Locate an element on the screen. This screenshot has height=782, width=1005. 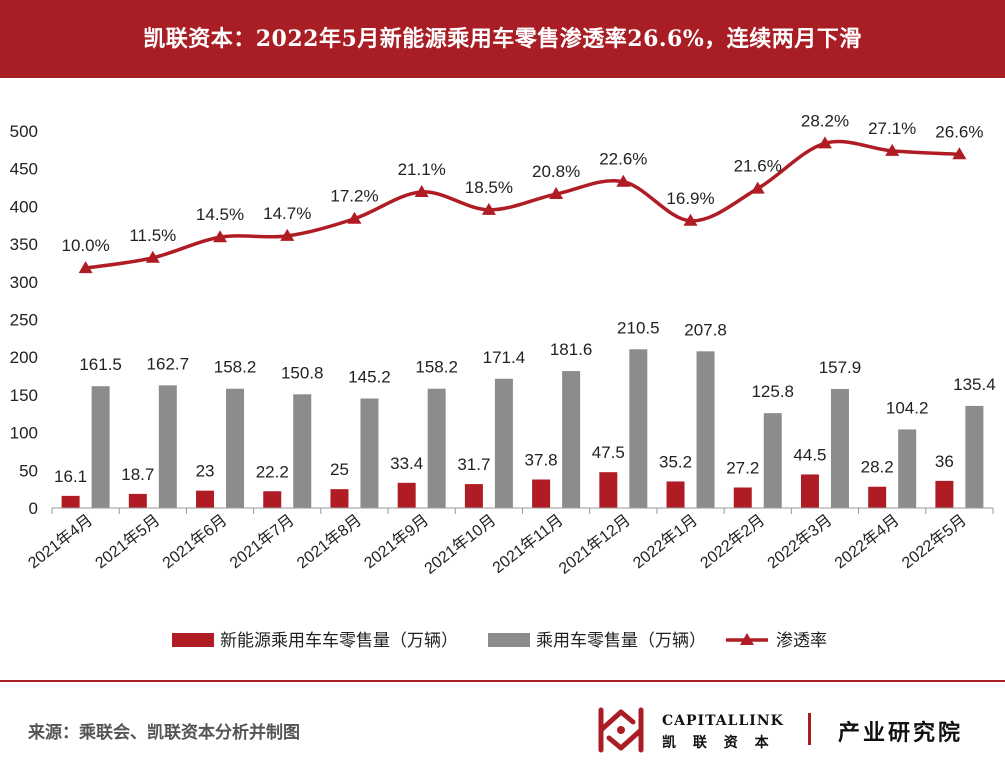
data-label-nev: 33.4 is located at coordinates (406, 463).